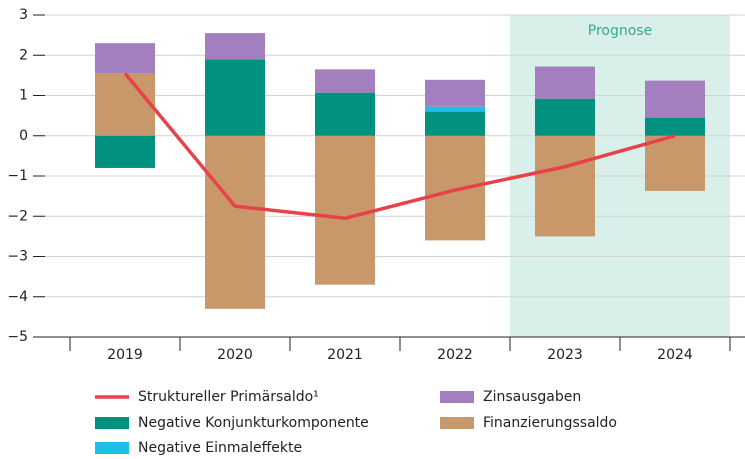 The width and height of the screenshot is (745, 459). Describe the element at coordinates (17, 257) in the screenshot. I see `y-tick-label: −3` at that location.